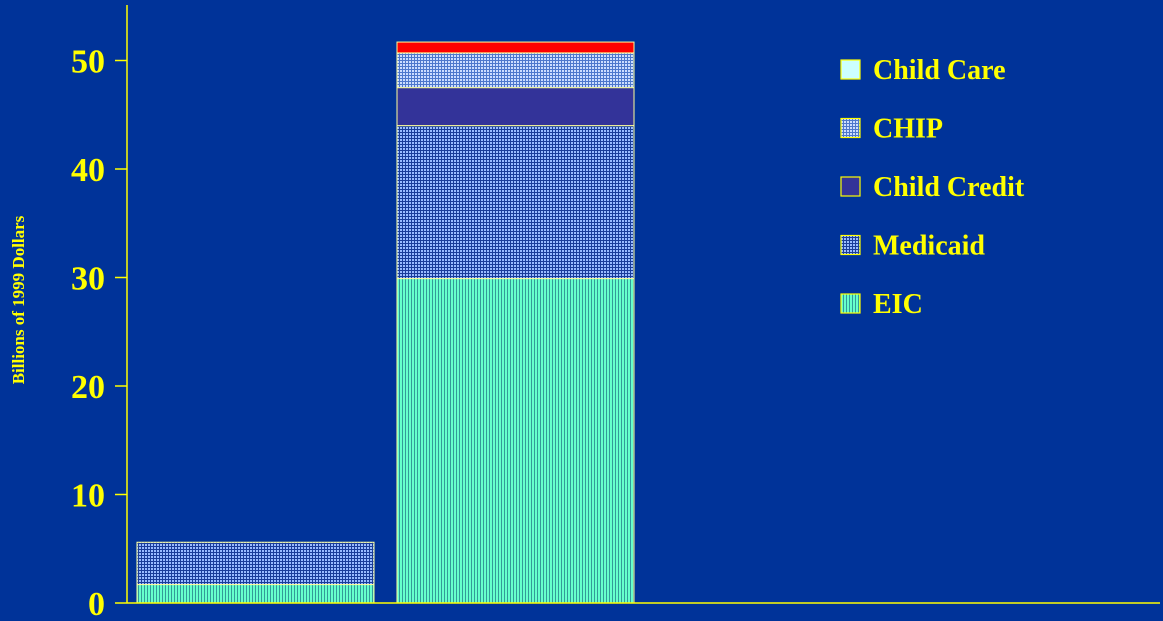 The height and width of the screenshot is (621, 1163). Describe the element at coordinates (88, 170) in the screenshot. I see `y-tick-label: 40` at that location.